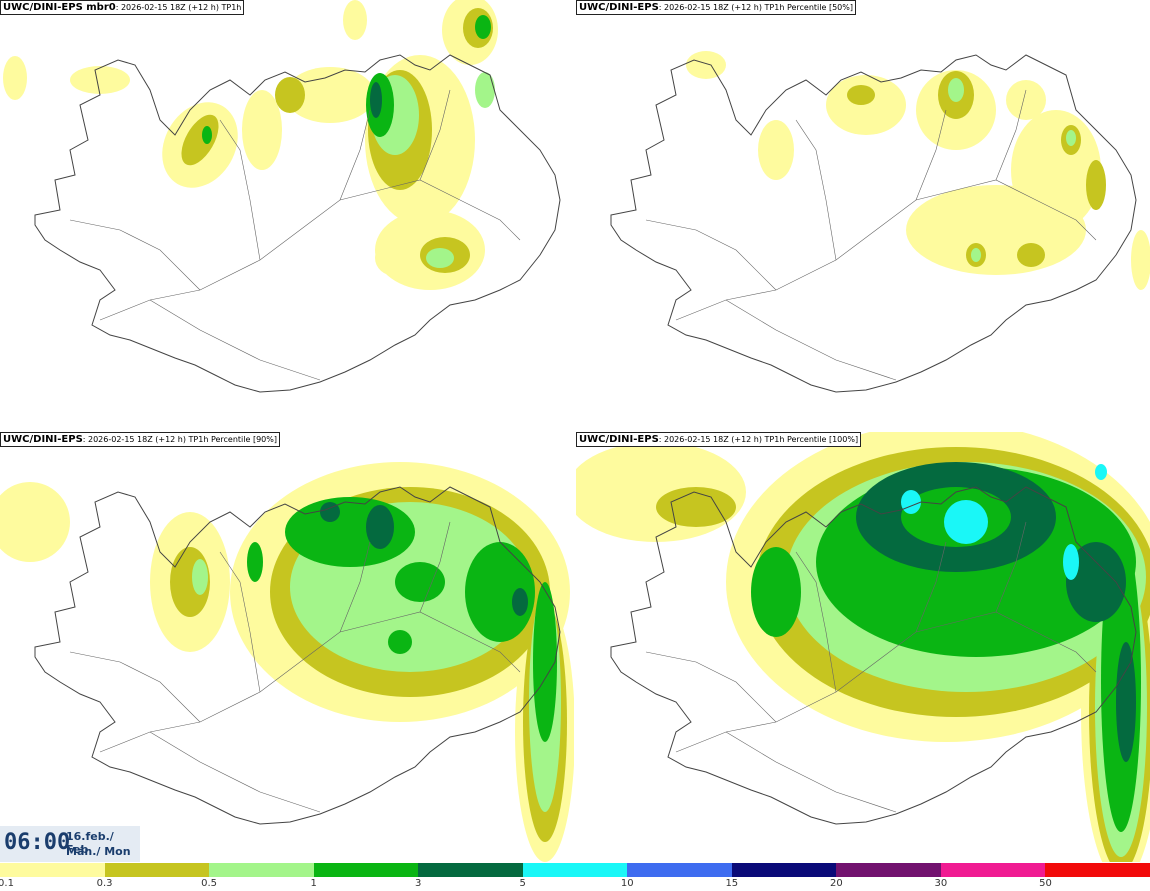 The height and width of the screenshot is (891, 1150). I want to click on valid-time: 06:00, so click(37, 842).